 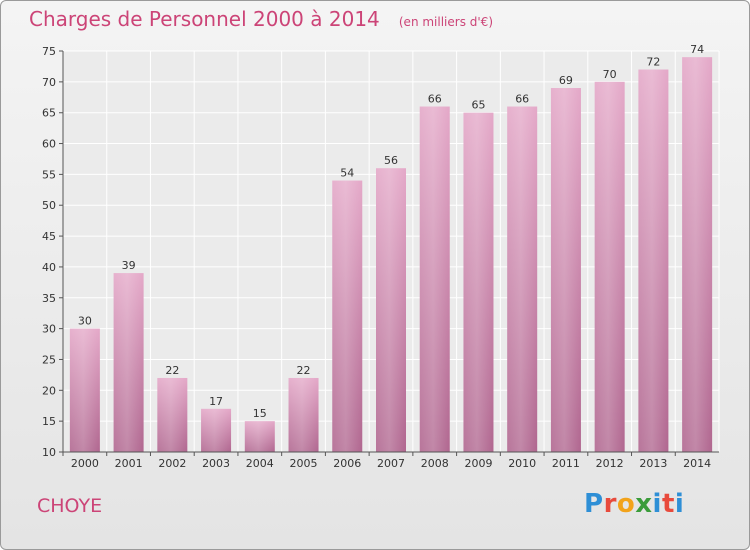 I want to click on bar-value-label: 69, so click(x=566, y=80).